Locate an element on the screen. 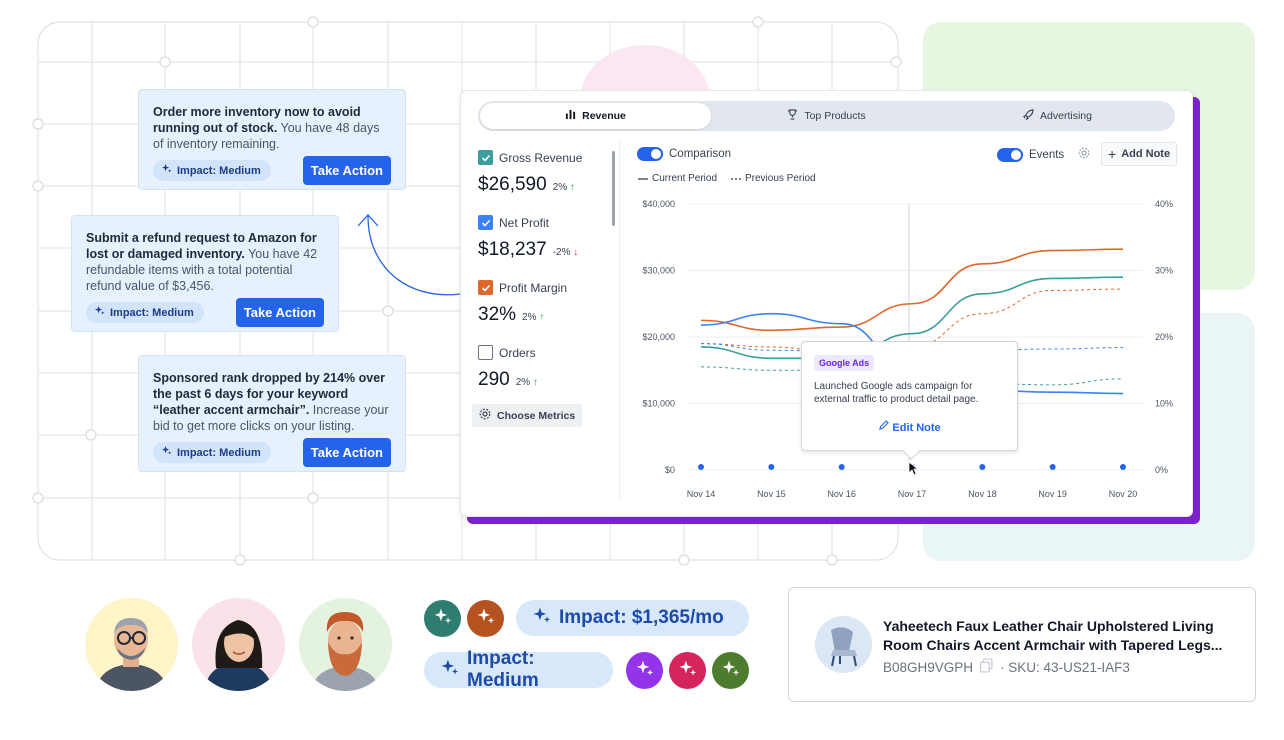 The width and height of the screenshot is (1284, 740). metric-label: Gross Revenue is located at coordinates (541, 157).